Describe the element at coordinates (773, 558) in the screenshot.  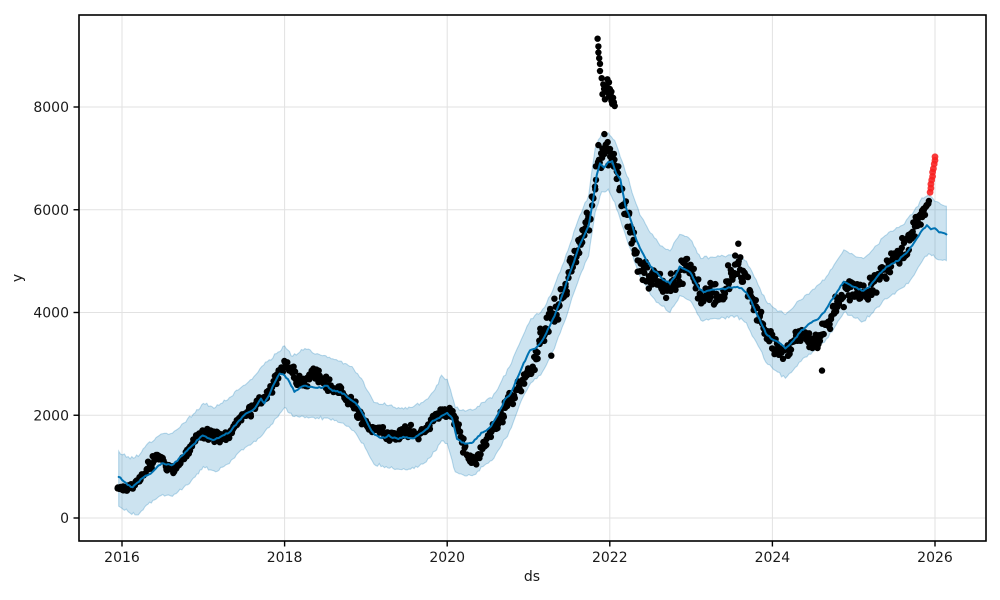
I see `x-tick-label-2024: 2024` at that location.